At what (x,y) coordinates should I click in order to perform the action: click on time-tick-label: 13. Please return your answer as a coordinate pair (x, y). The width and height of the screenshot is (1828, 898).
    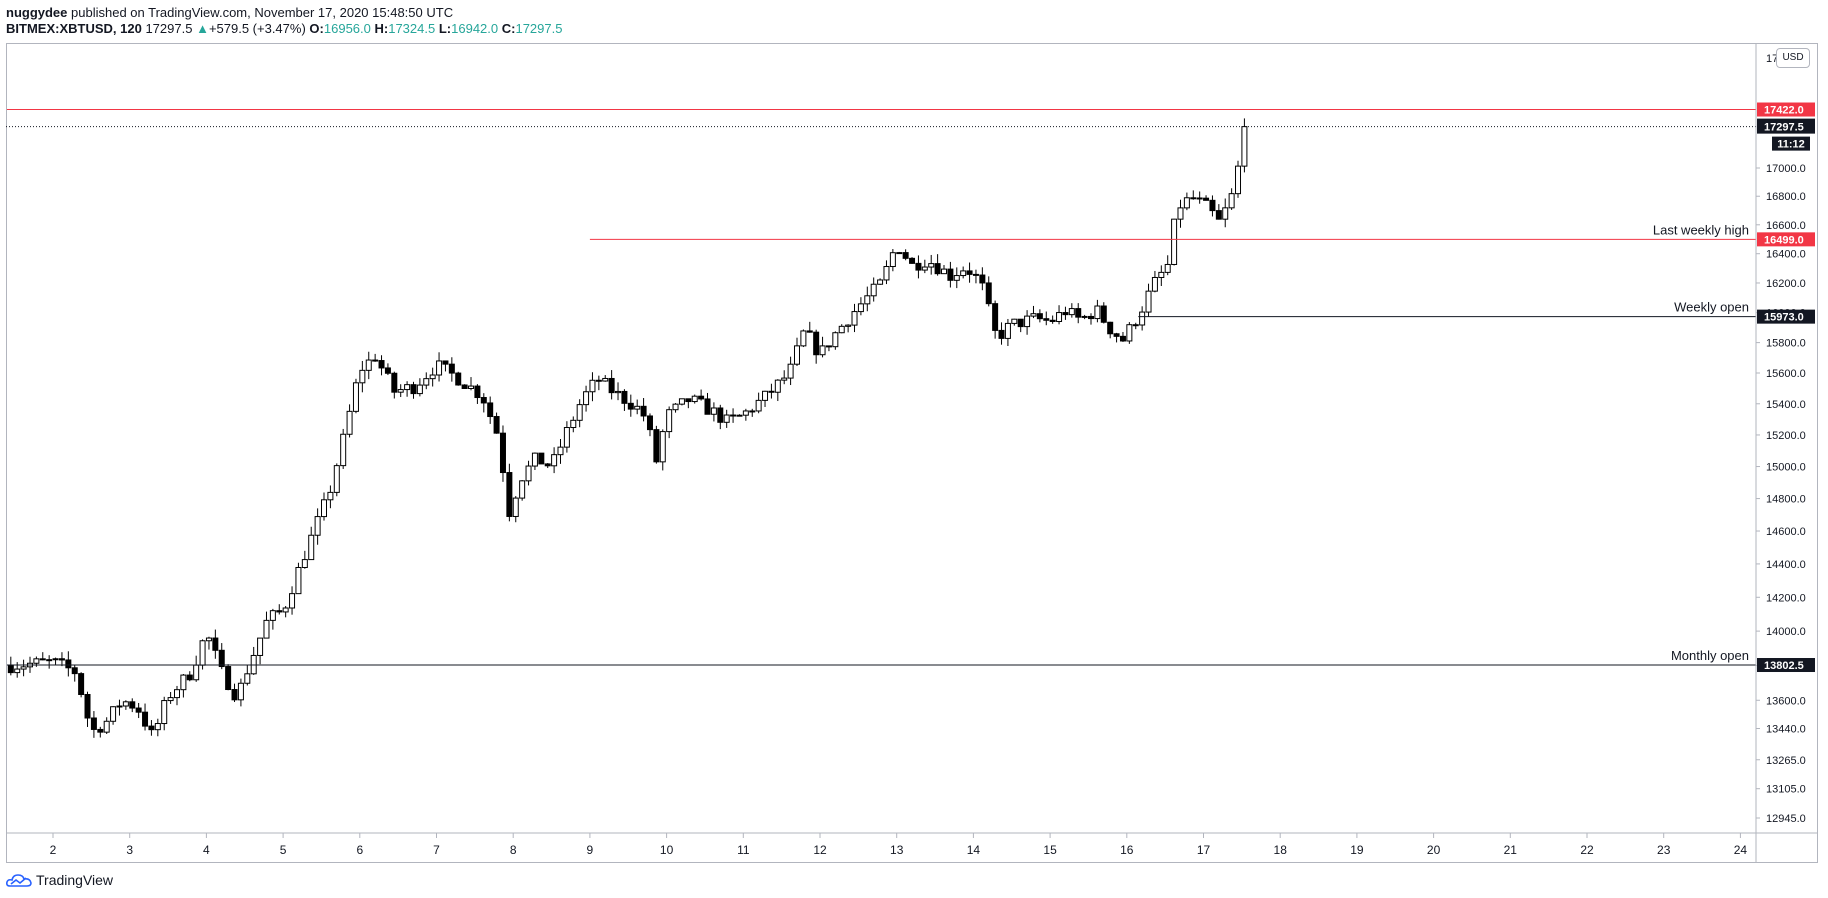
    Looking at the image, I should click on (897, 850).